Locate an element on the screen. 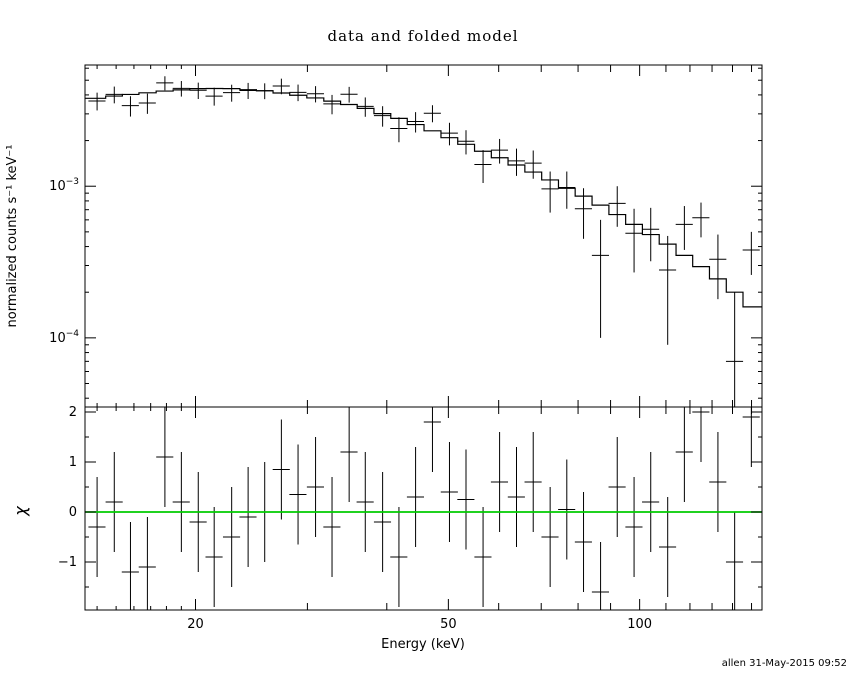  counts-tick-label: 10⁻³ is located at coordinates (64, 185).